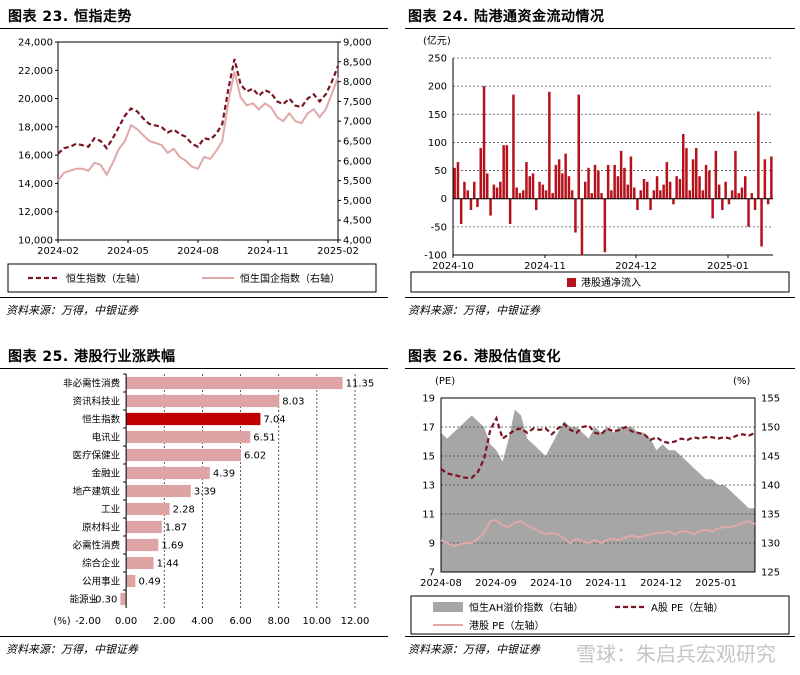 This screenshot has width=800, height=675. I want to click on a-share-pe-line, so click(598, 447).